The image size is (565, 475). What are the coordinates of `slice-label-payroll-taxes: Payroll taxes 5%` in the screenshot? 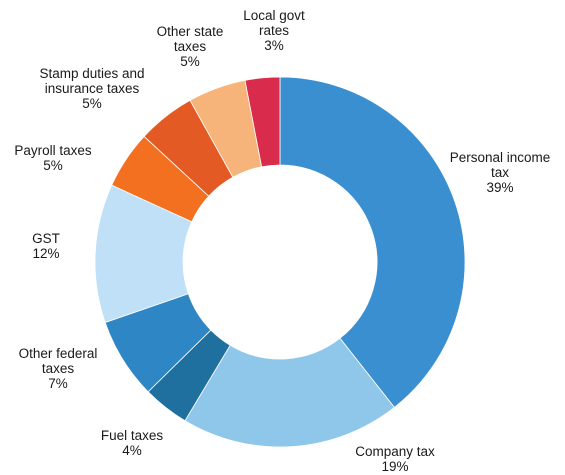 It's located at (53, 158).